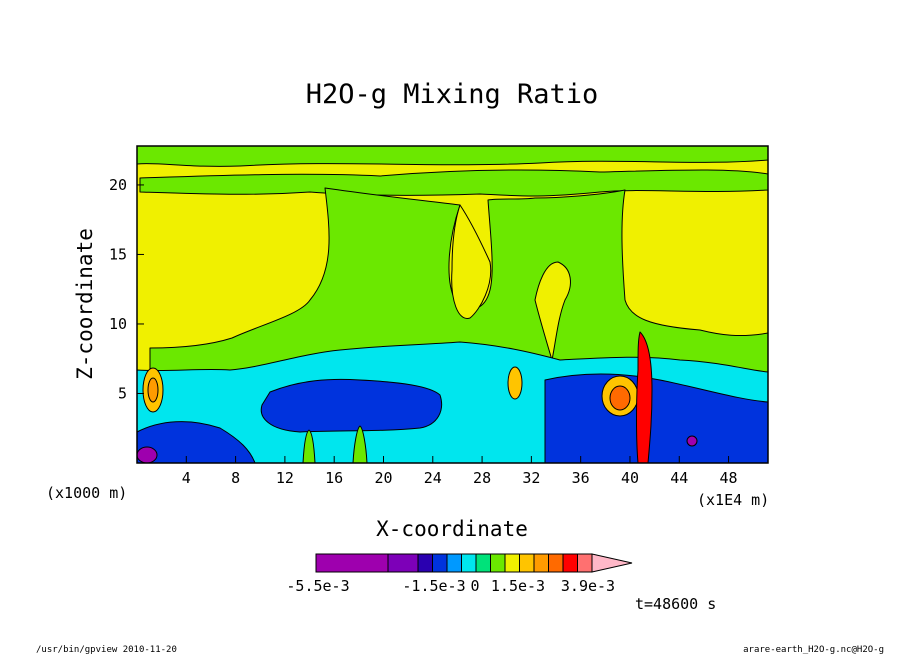  I want to click on y-tick-label: 5, so click(122, 393).